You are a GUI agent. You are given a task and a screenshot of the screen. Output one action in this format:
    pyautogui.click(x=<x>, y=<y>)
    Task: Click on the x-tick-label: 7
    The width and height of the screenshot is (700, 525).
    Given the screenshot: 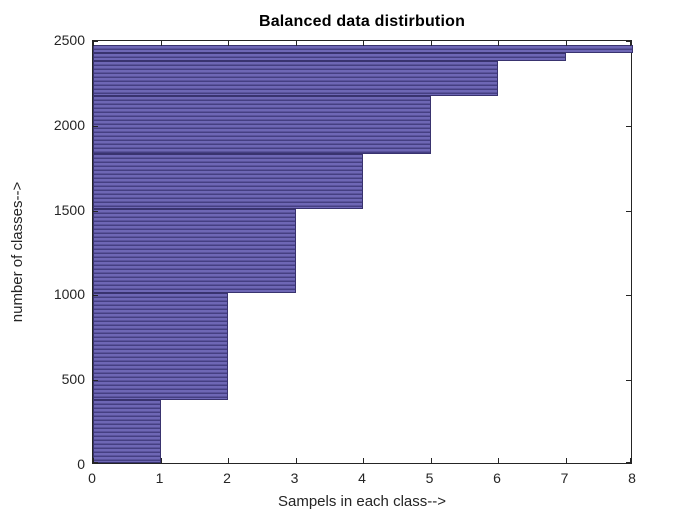 What is the action you would take?
    pyautogui.click(x=564, y=478)
    